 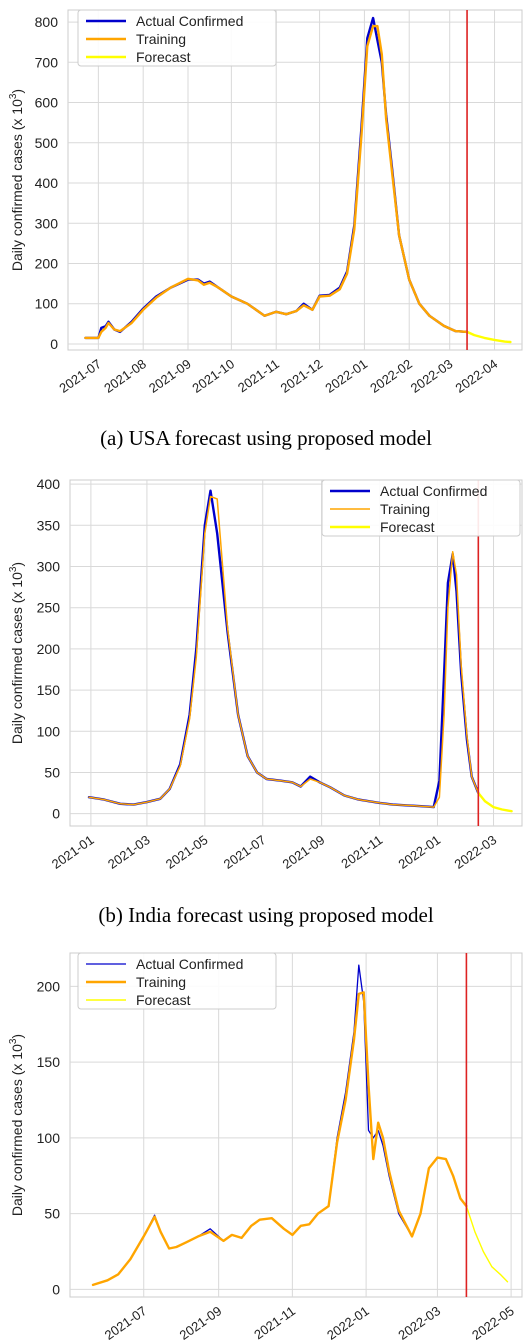 What do you see at coordinates (49, 608) in the screenshot?
I see `y-tick-label: 250` at bounding box center [49, 608].